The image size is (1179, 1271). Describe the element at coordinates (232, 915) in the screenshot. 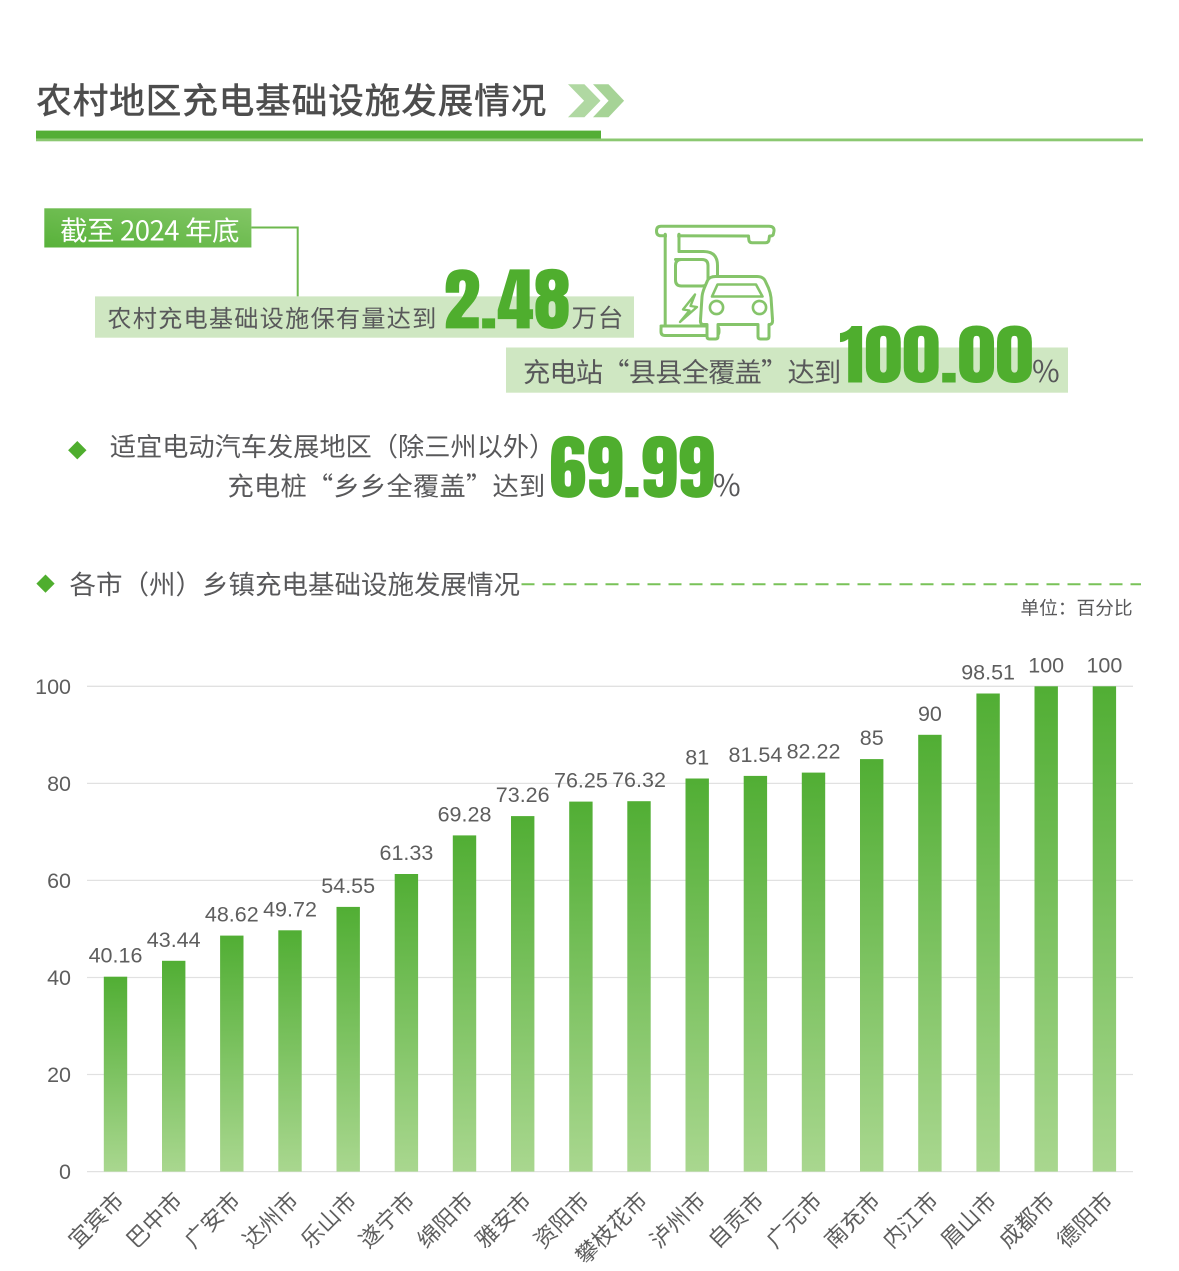

I see `svg-text: 48.62` at that location.